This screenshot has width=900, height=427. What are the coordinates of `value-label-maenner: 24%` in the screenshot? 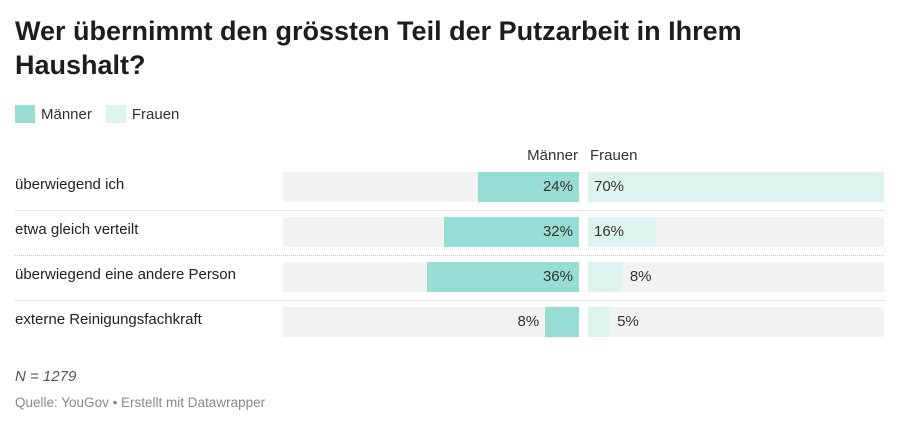 It's located at (557, 186).